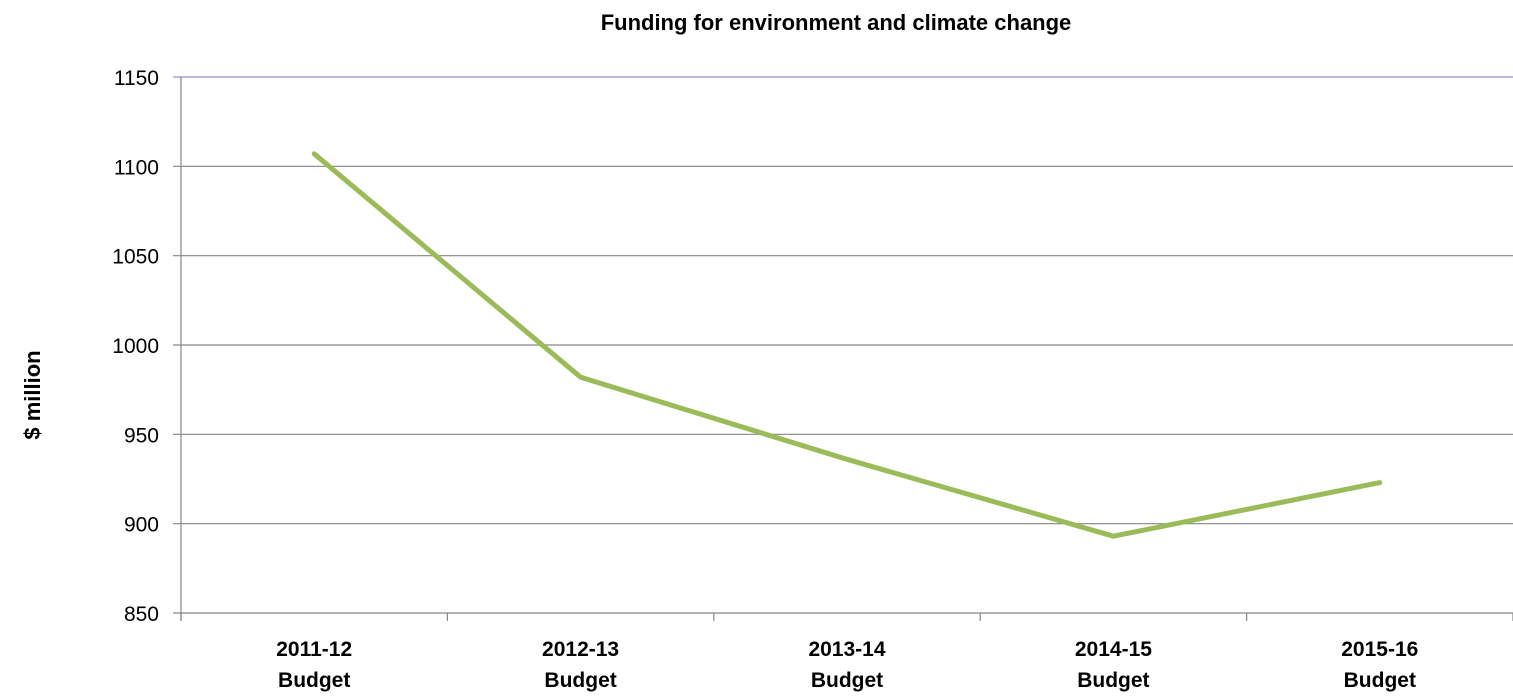 This screenshot has width=1513, height=698. I want to click on y-tick-label: 1050, so click(135, 257).